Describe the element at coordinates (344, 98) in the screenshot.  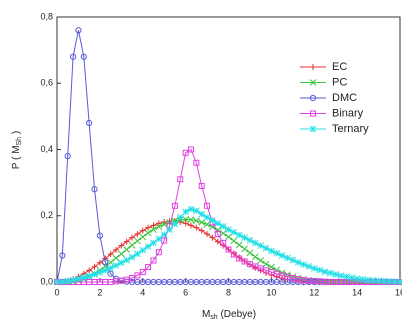
I see `legend-label: DMC` at that location.